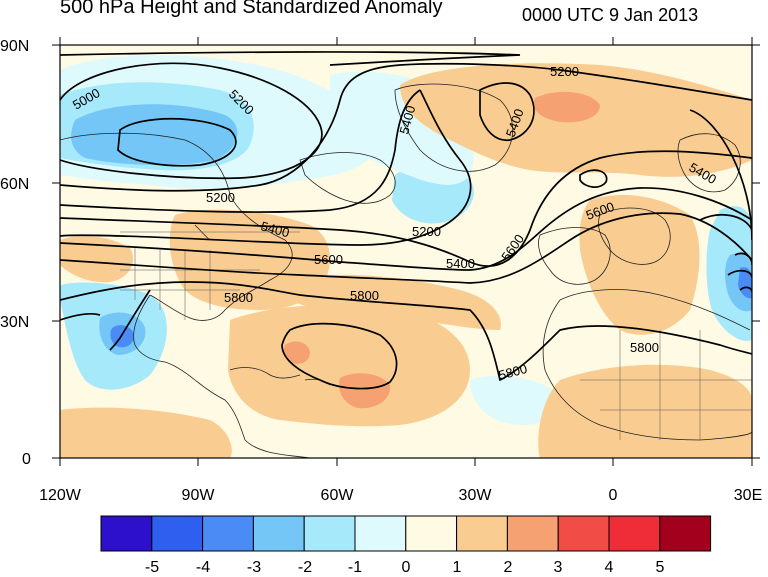 The width and height of the screenshot is (768, 577). What do you see at coordinates (566, 107) in the screenshot?
I see `anomaly-positive-arctic-core` at bounding box center [566, 107].